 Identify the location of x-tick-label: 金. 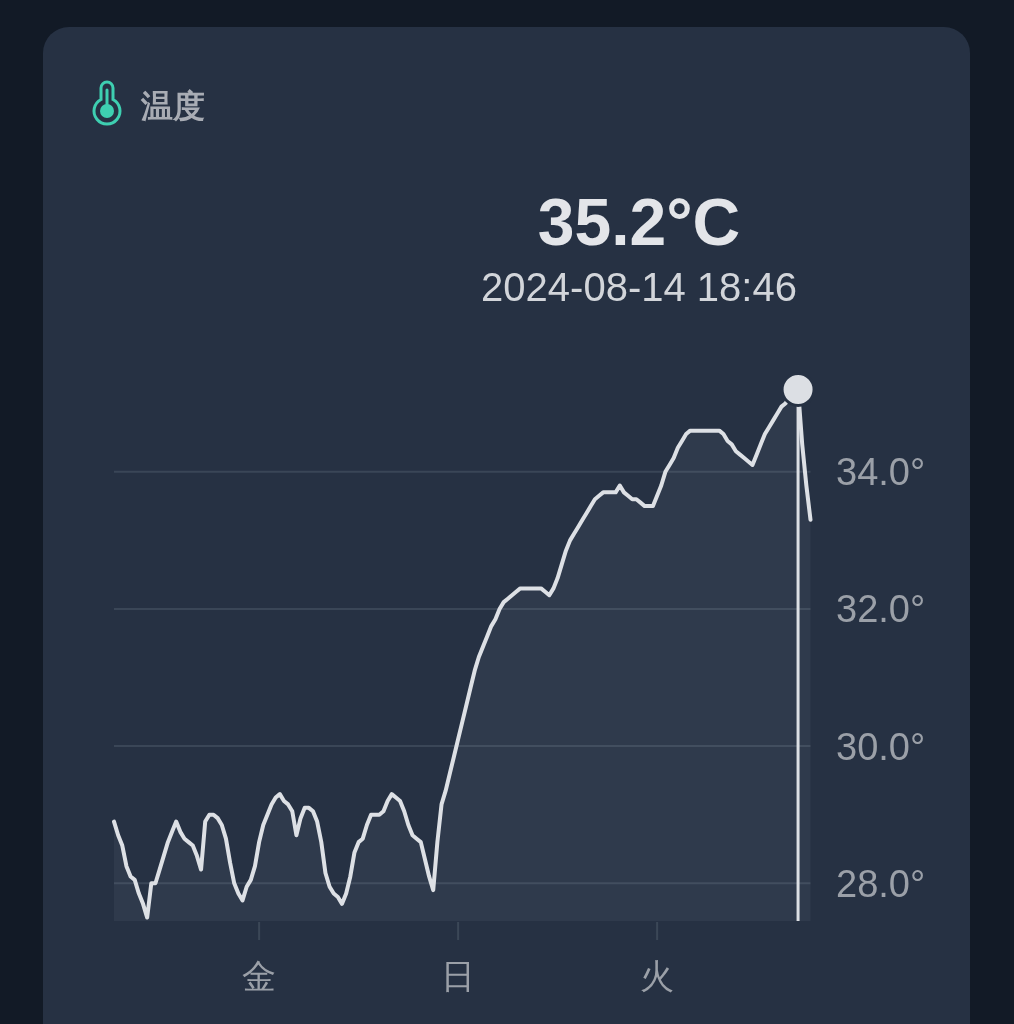
(259, 976).